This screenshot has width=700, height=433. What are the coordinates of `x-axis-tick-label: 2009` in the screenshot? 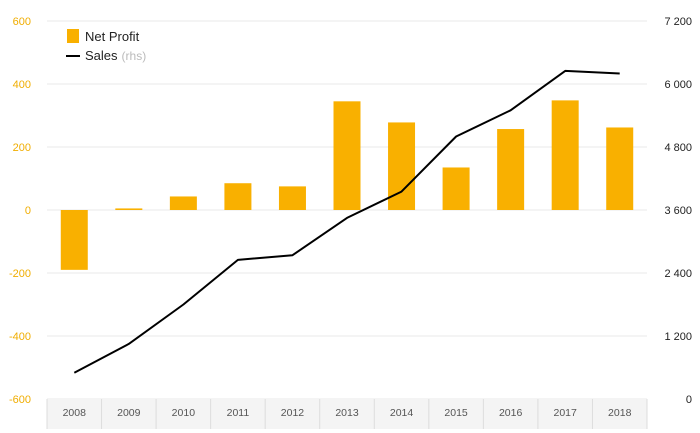 It's located at (129, 413).